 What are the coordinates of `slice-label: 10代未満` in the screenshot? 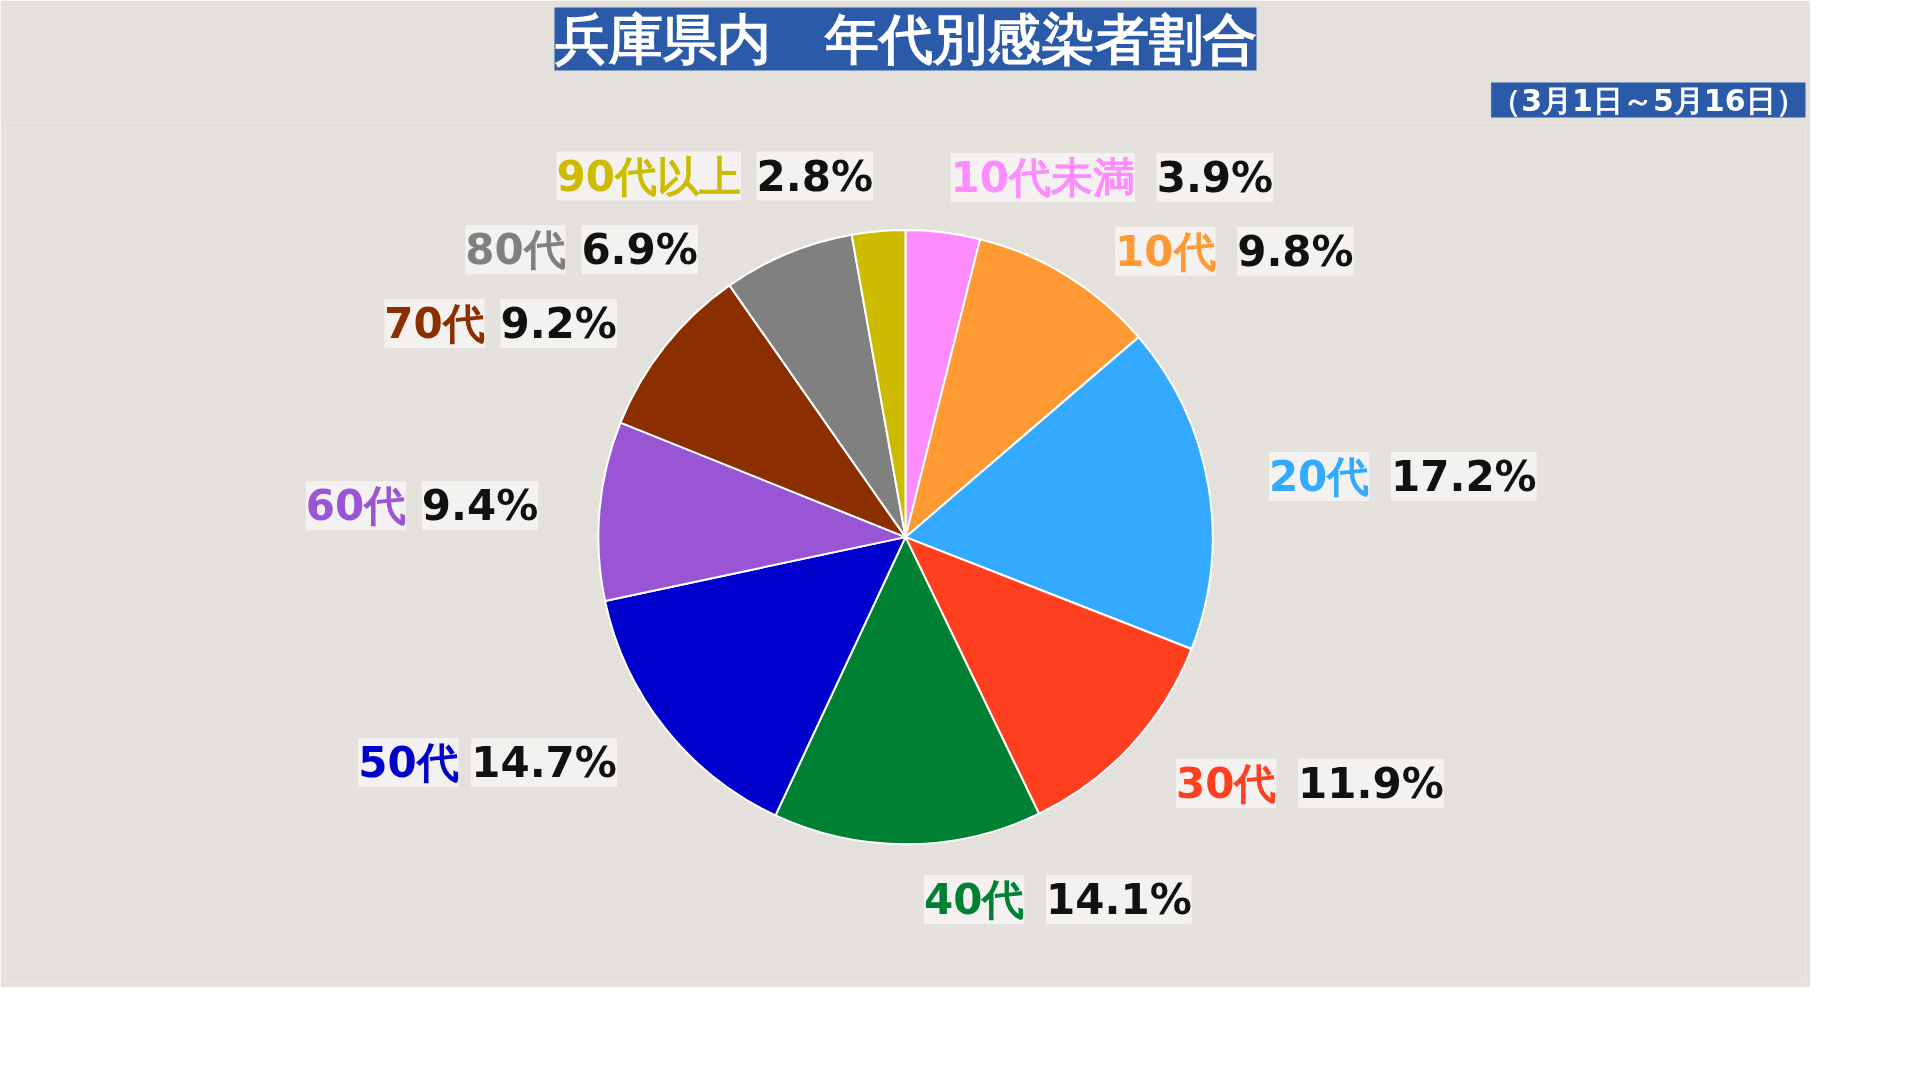 It's located at (1043, 177).